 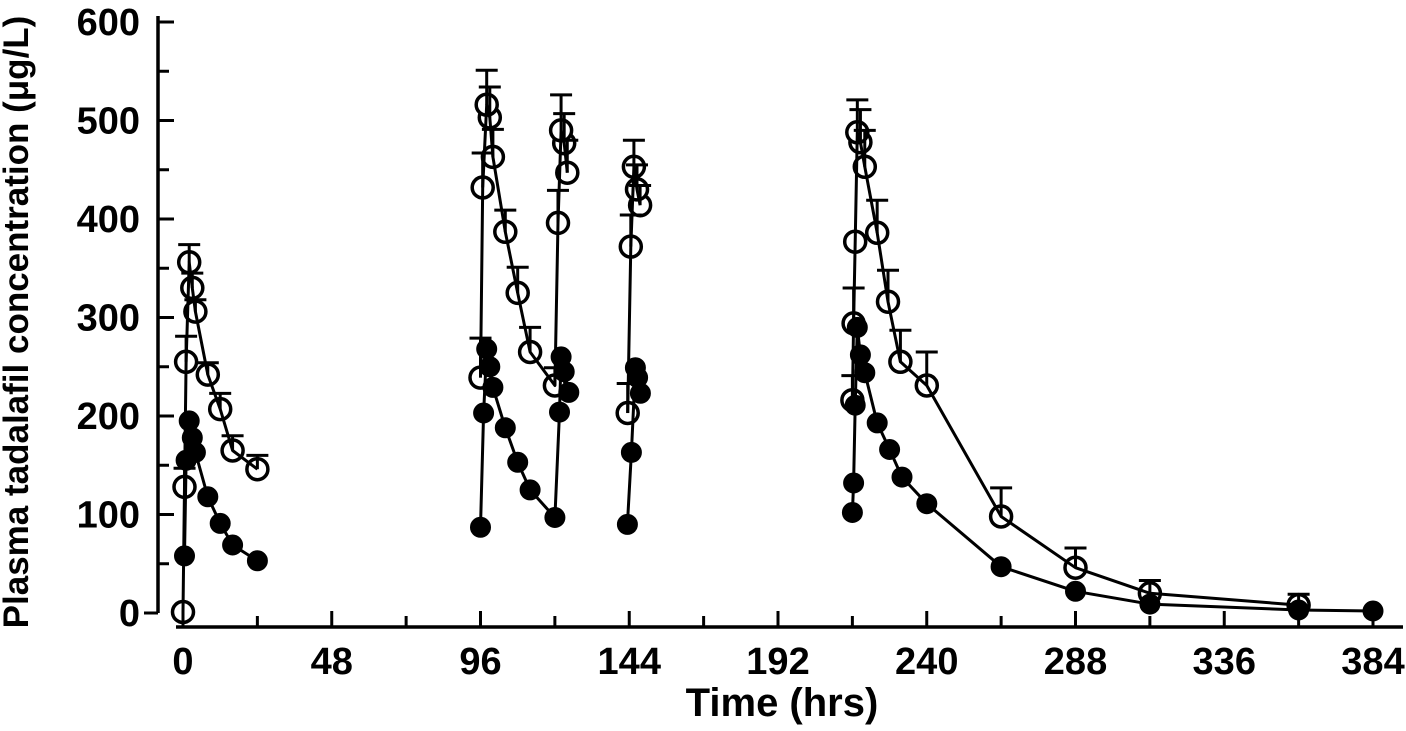 I want to click on y-axis-title: Plasma tadalafil concentration (μg/L), so click(x=18, y=322).